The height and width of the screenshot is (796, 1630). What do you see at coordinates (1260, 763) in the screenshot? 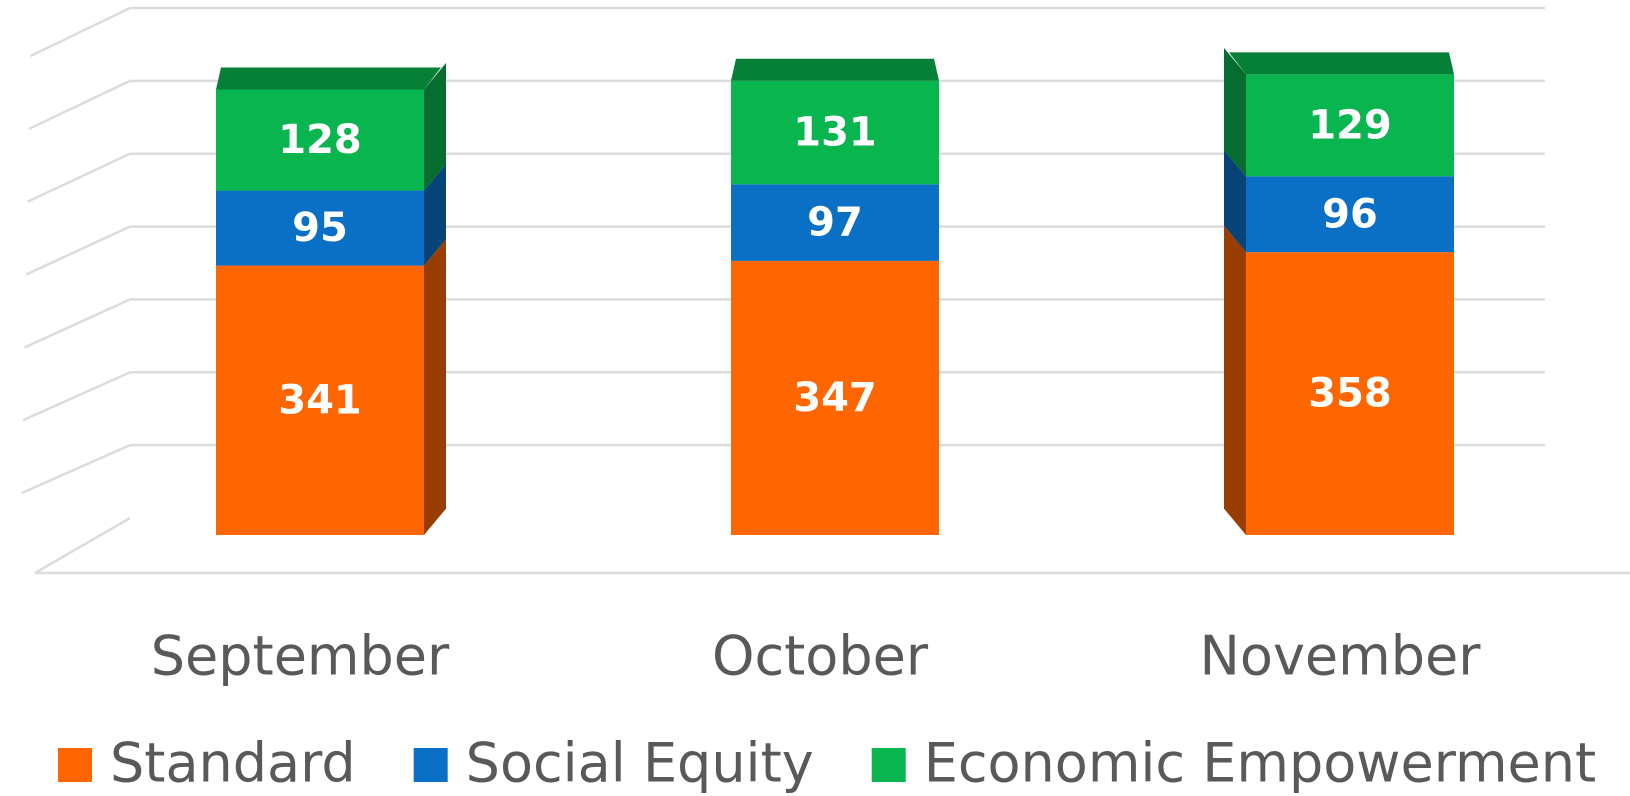
I see `legend-label: Economic Empowerment` at bounding box center [1260, 763].